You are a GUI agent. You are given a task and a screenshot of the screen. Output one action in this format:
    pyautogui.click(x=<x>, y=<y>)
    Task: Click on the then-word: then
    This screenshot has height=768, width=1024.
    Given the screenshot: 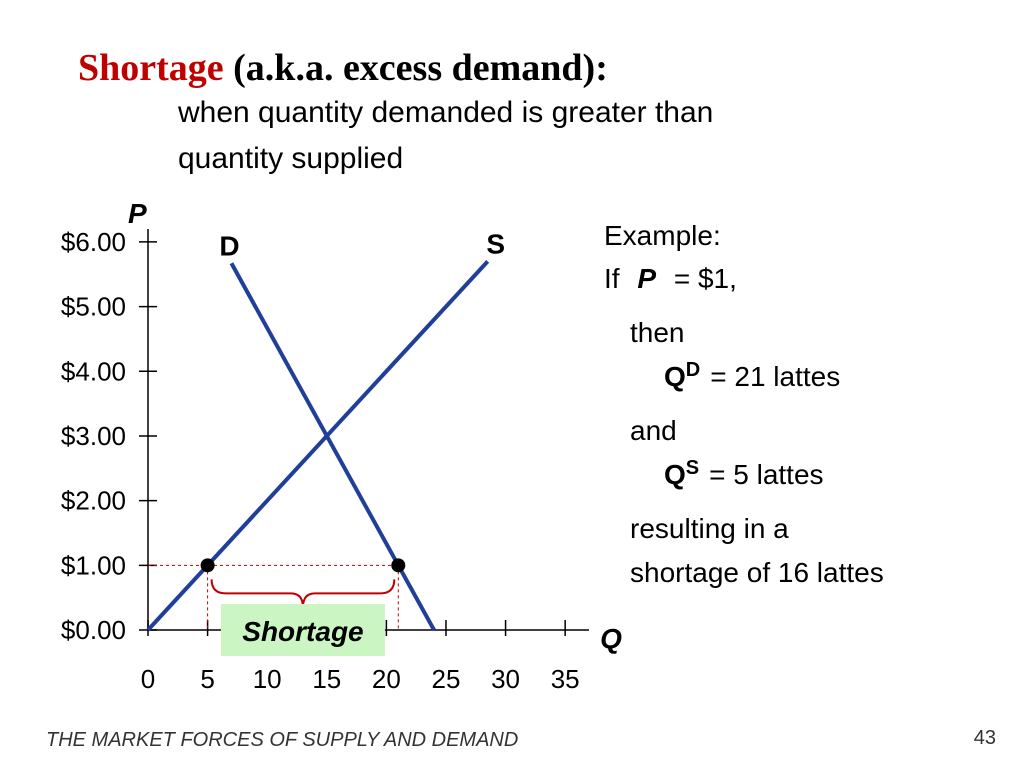 What is the action you would take?
    pyautogui.click(x=657, y=332)
    